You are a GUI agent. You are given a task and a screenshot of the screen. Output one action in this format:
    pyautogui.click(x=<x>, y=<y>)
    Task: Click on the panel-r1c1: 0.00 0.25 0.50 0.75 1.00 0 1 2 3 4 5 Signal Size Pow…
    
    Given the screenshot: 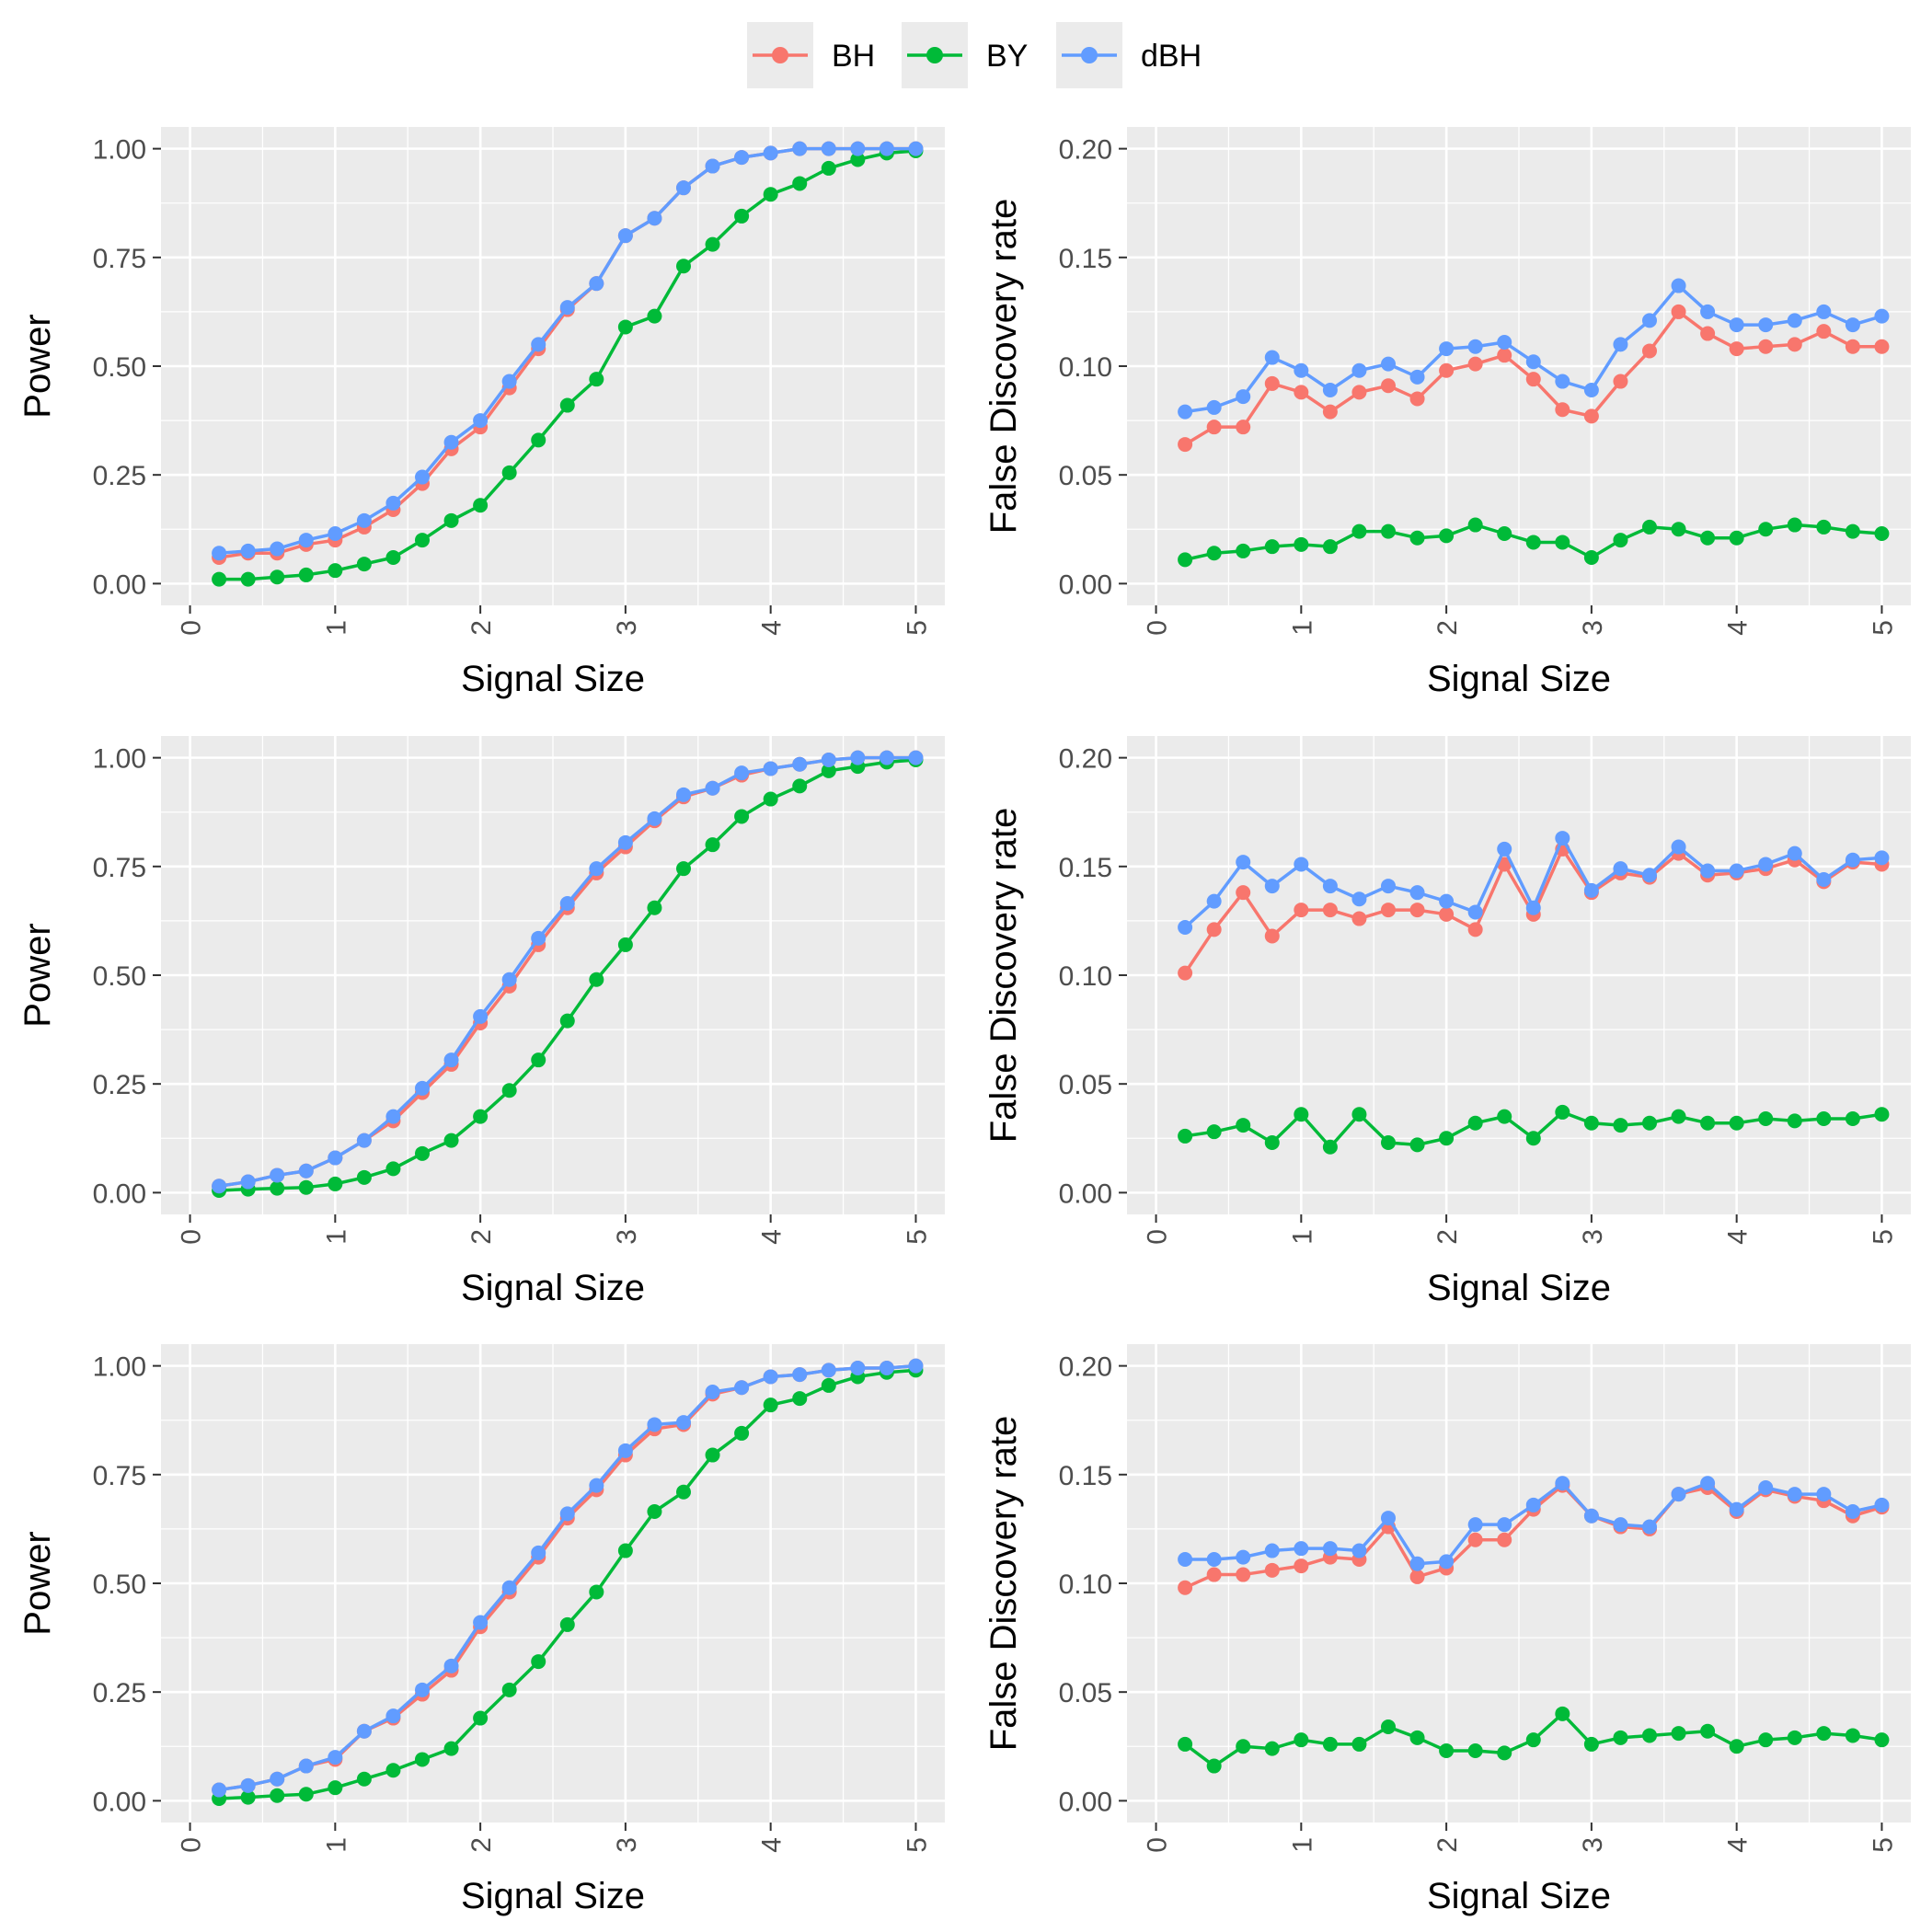 What is the action you would take?
    pyautogui.click(x=481, y=413)
    